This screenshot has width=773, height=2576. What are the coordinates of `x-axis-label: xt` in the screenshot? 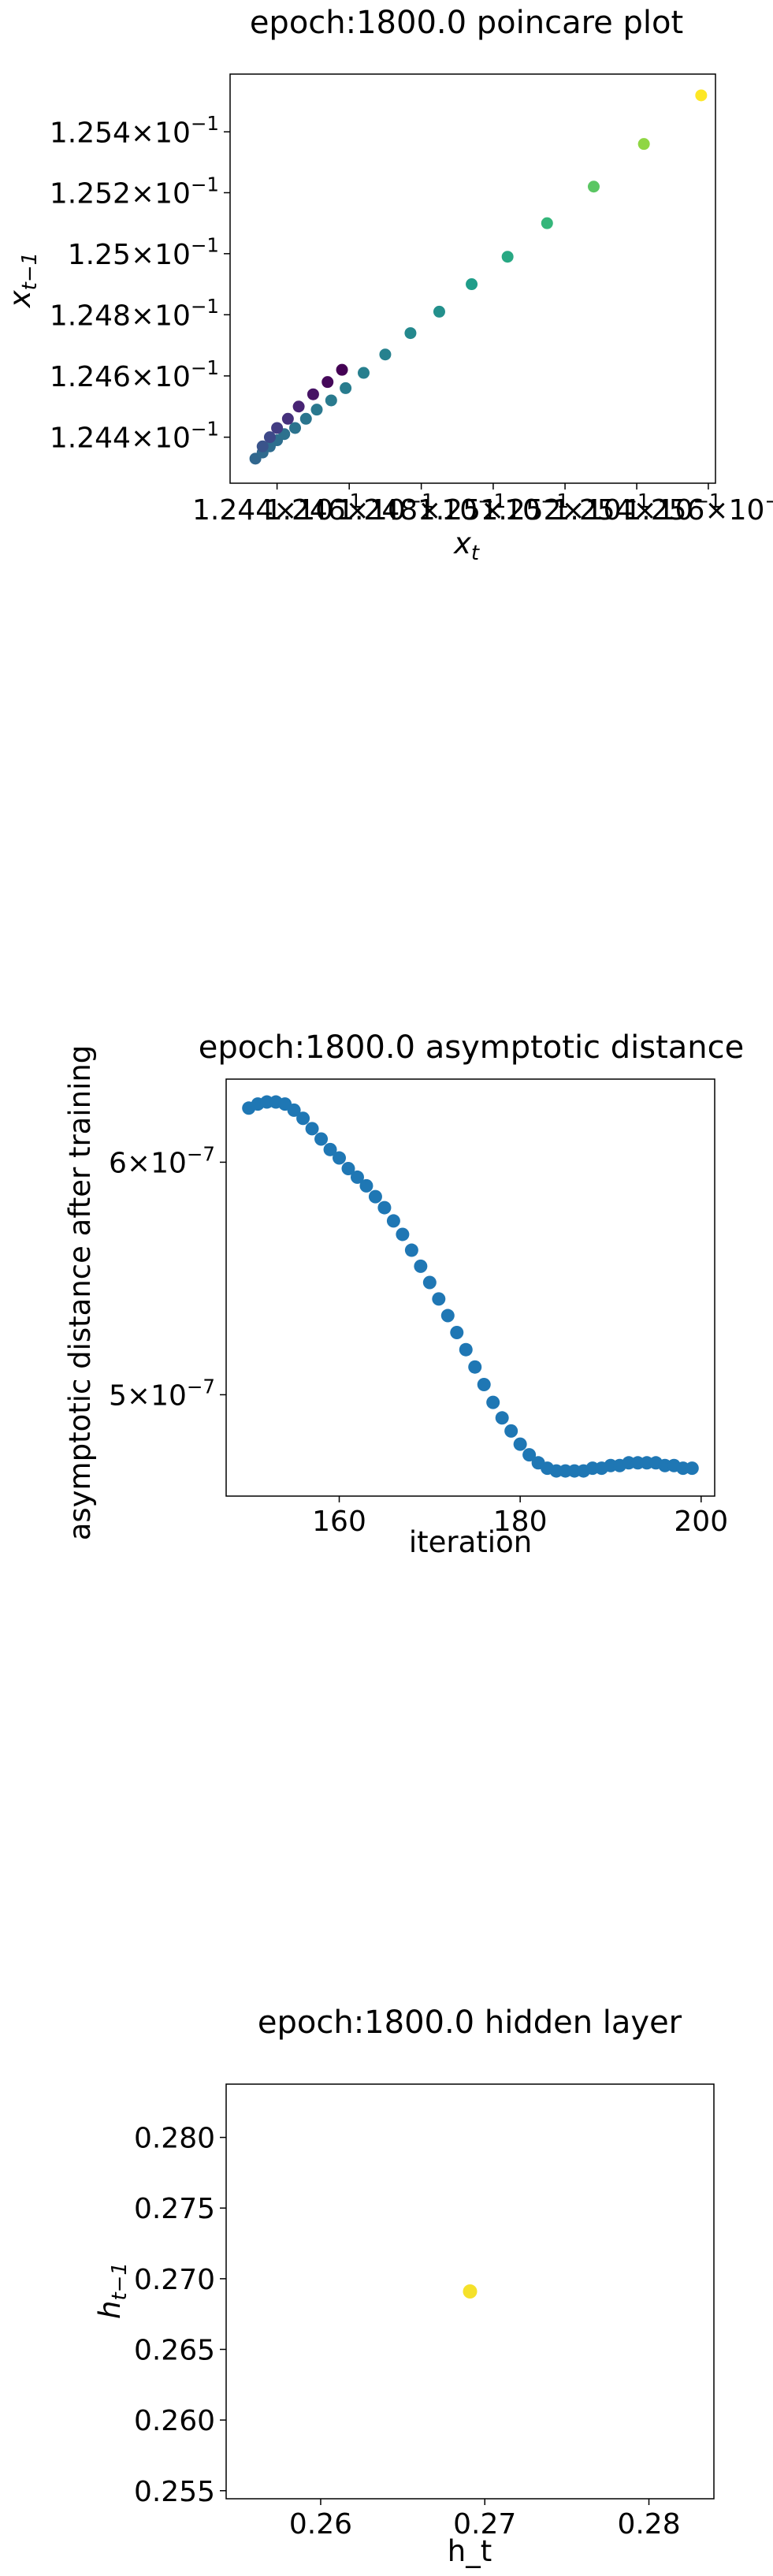 It's located at (467, 546).